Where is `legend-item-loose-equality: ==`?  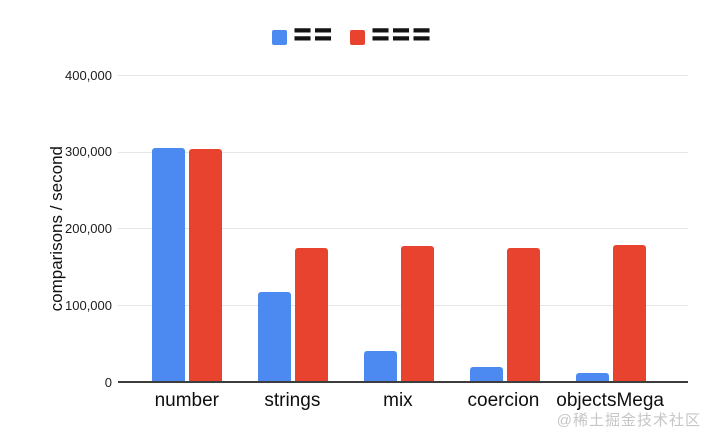 legend-item-loose-equality: == is located at coordinates (303, 35).